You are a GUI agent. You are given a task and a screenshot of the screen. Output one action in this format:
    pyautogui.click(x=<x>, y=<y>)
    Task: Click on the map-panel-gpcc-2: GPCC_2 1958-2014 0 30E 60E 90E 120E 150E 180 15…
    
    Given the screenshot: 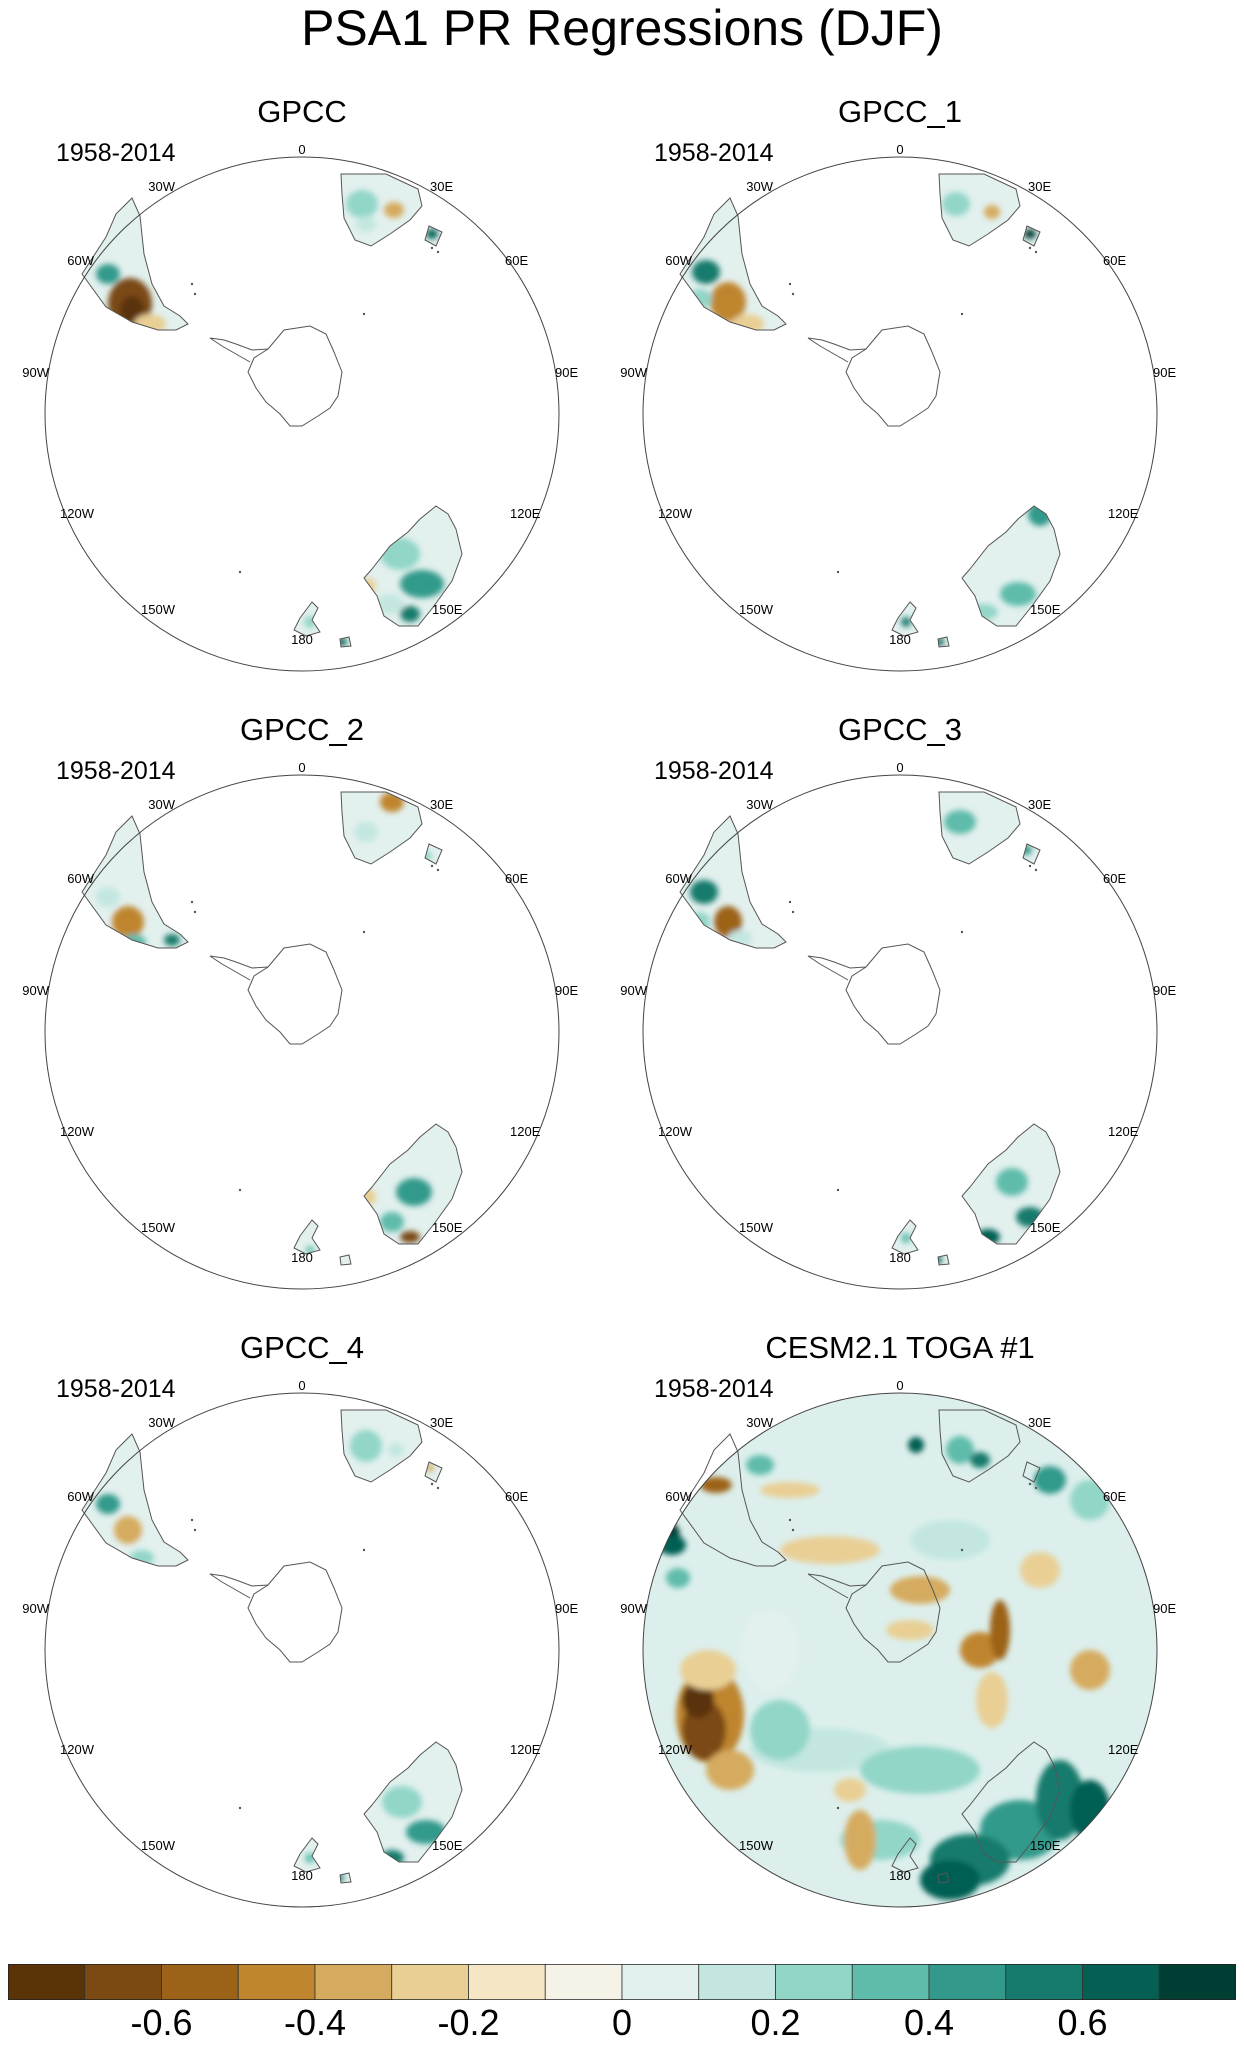 What is the action you would take?
    pyautogui.click(x=302, y=1012)
    